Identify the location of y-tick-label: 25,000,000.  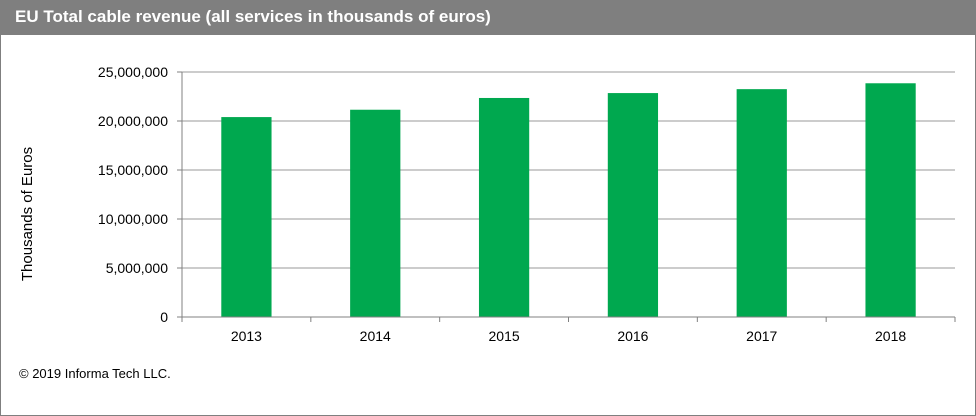
(133, 72).